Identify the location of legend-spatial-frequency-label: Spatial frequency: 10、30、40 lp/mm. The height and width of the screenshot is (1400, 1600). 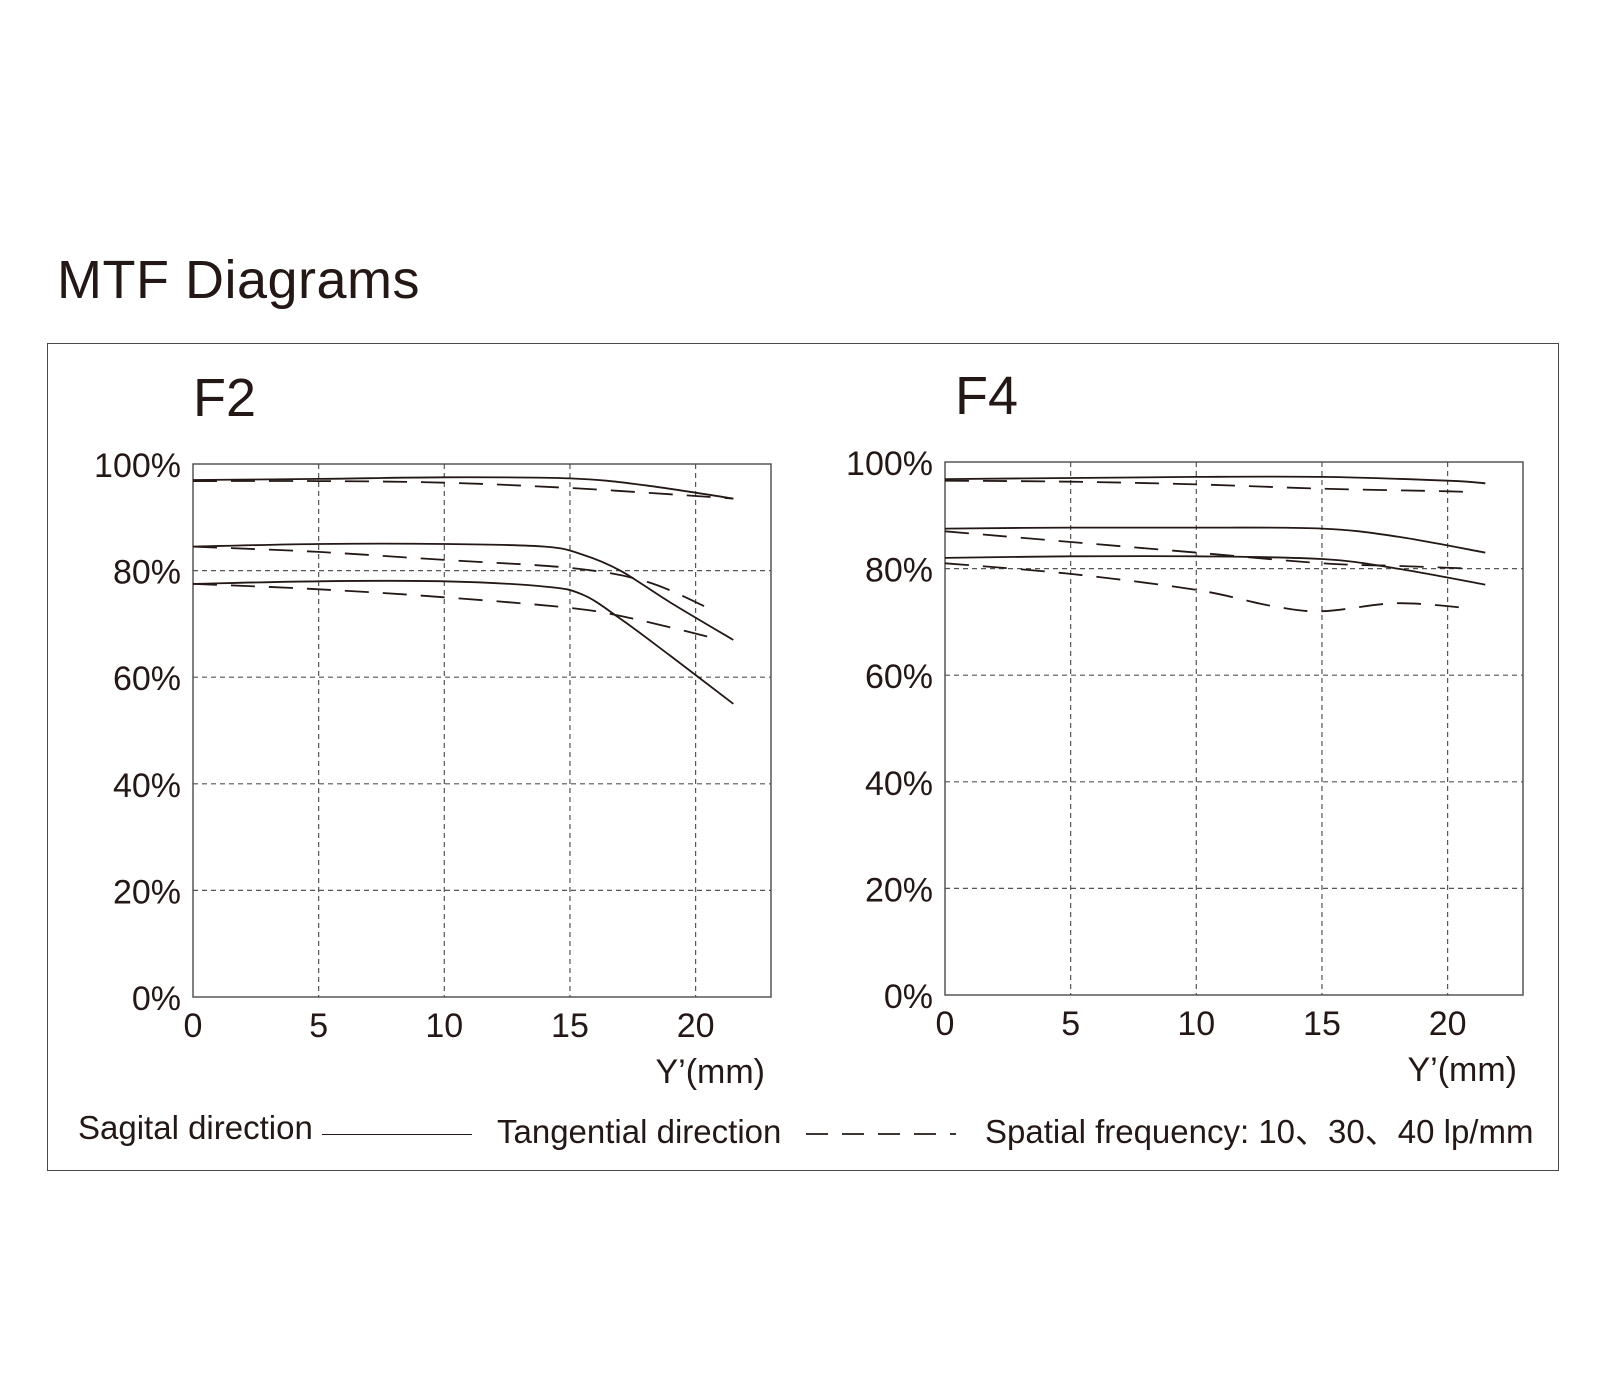
(1259, 1131).